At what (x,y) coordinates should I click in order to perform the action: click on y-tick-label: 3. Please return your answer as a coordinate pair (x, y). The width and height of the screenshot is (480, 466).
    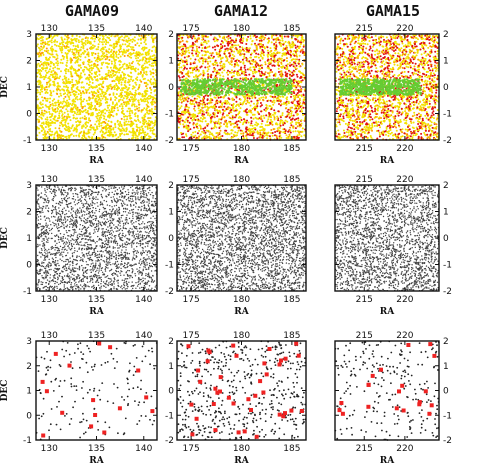
    Looking at the image, I should click on (29, 35).